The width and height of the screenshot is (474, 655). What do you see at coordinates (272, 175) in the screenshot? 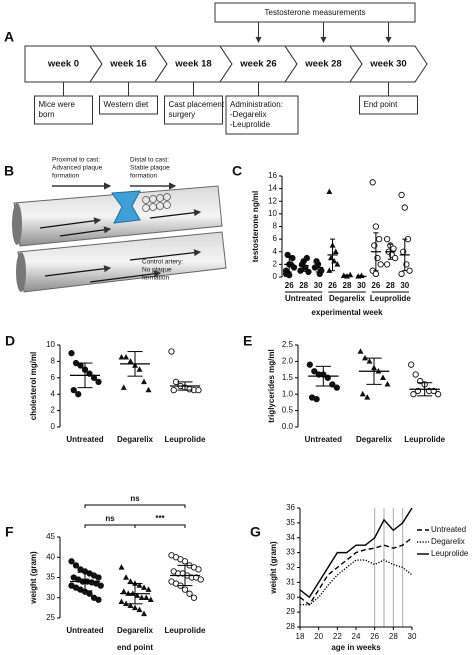
I see `y-tick-label: 16` at bounding box center [272, 175].